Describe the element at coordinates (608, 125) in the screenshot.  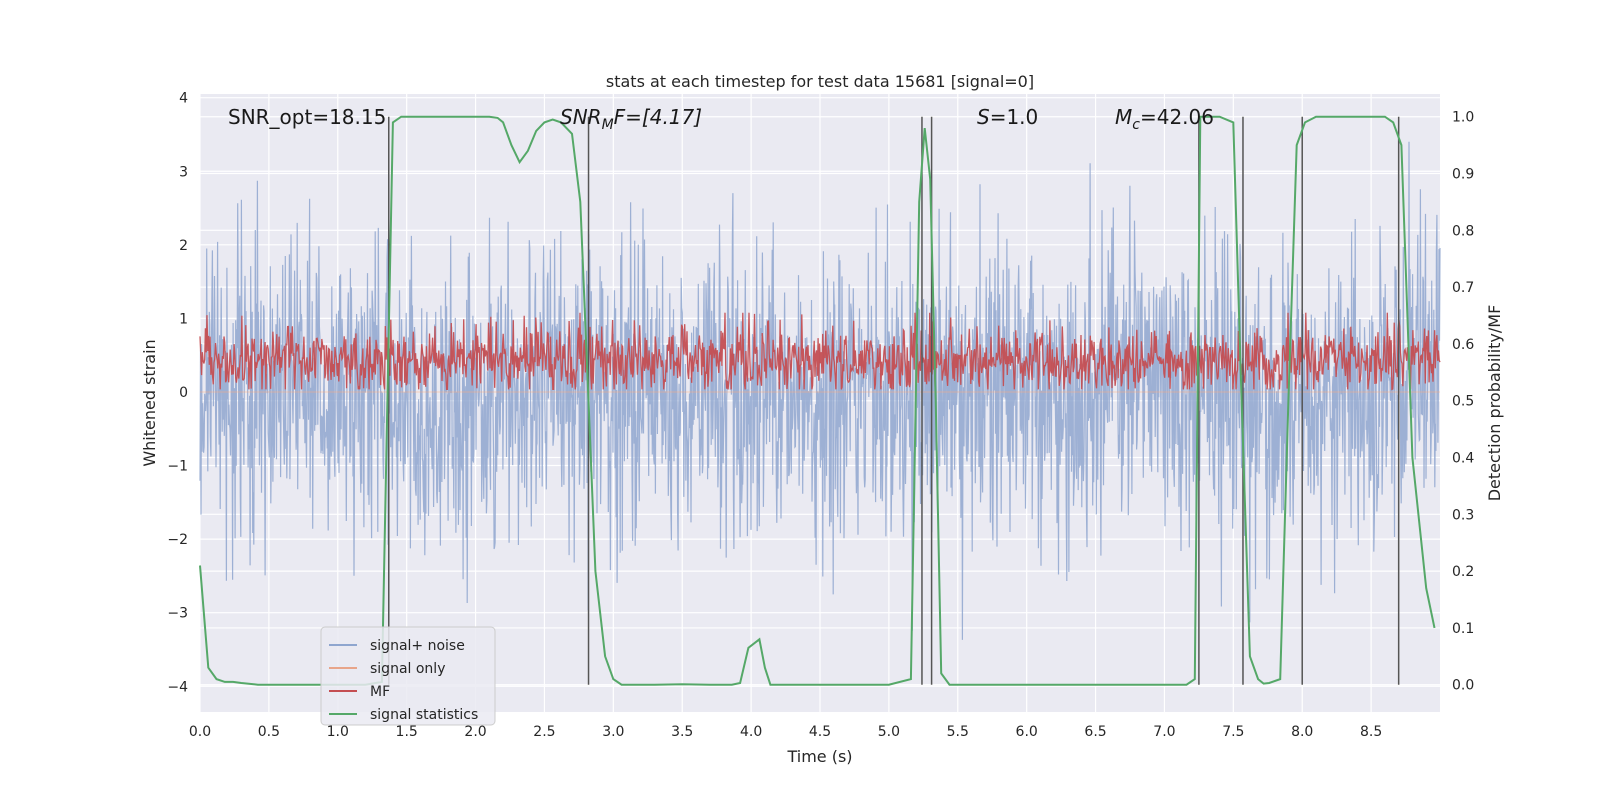
I see `annotation-snr-mf-sub: M` at that location.